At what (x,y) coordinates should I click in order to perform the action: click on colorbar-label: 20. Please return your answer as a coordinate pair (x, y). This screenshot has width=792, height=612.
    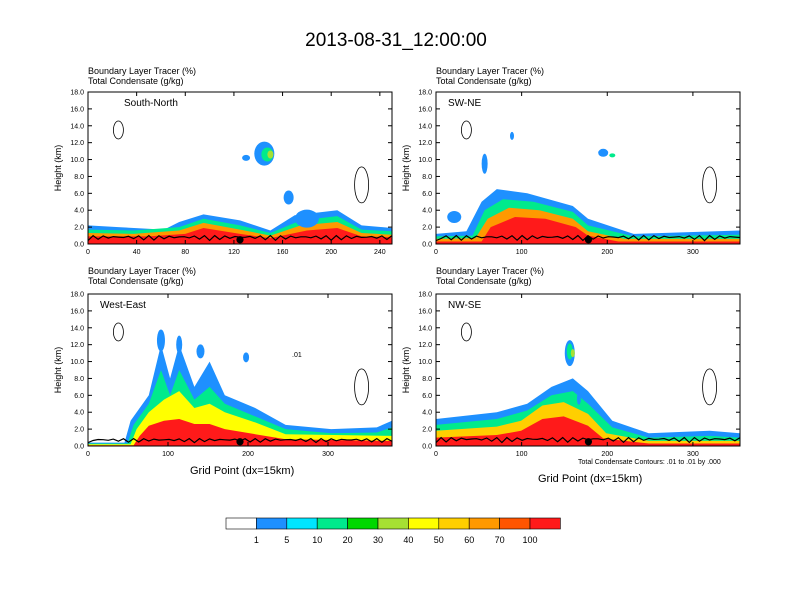
    Looking at the image, I should click on (348, 540).